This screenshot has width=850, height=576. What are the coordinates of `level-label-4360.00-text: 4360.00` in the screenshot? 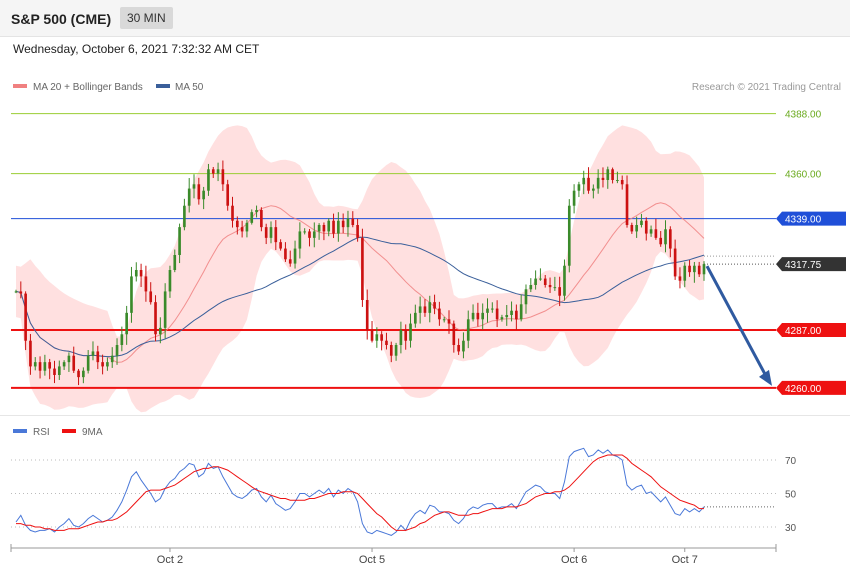 It's located at (803, 175).